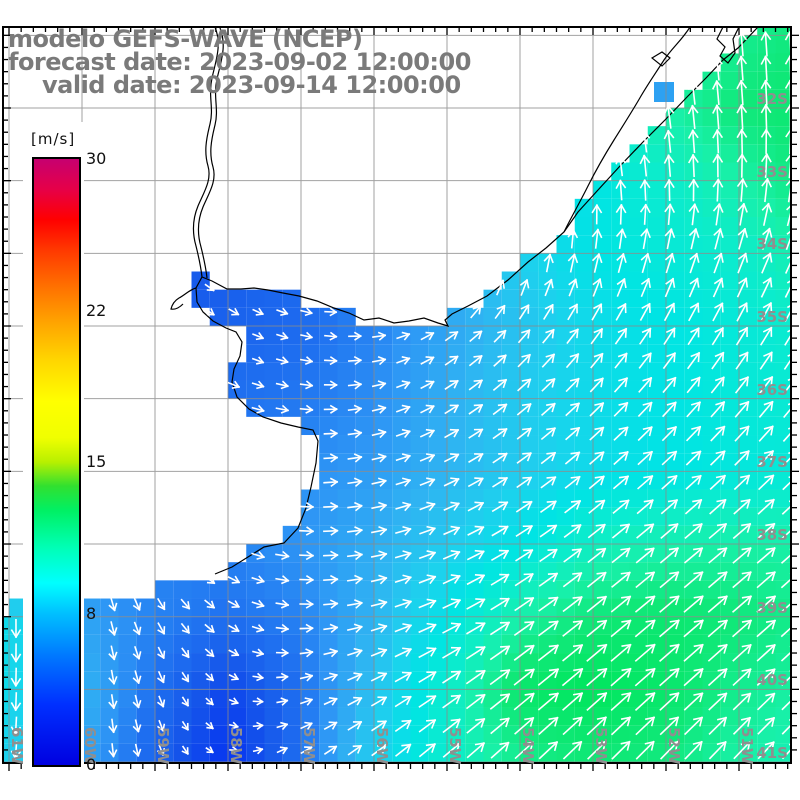 This screenshot has height=800, width=800. Describe the element at coordinates (91, 613) in the screenshot. I see `colorbar-tick-label: 8` at that location.